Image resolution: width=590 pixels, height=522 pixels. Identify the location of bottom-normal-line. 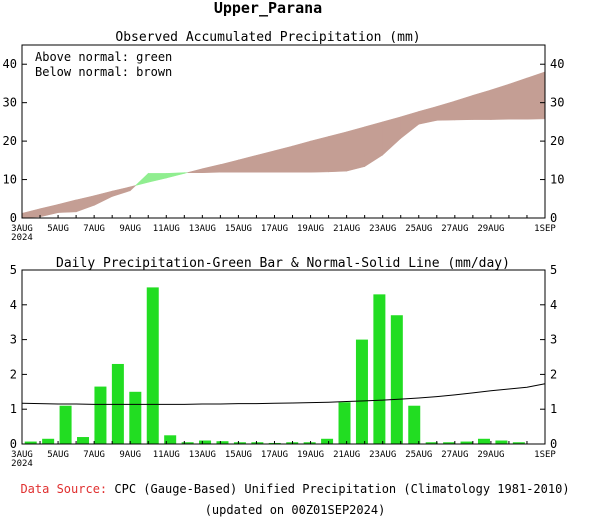
(283, 394).